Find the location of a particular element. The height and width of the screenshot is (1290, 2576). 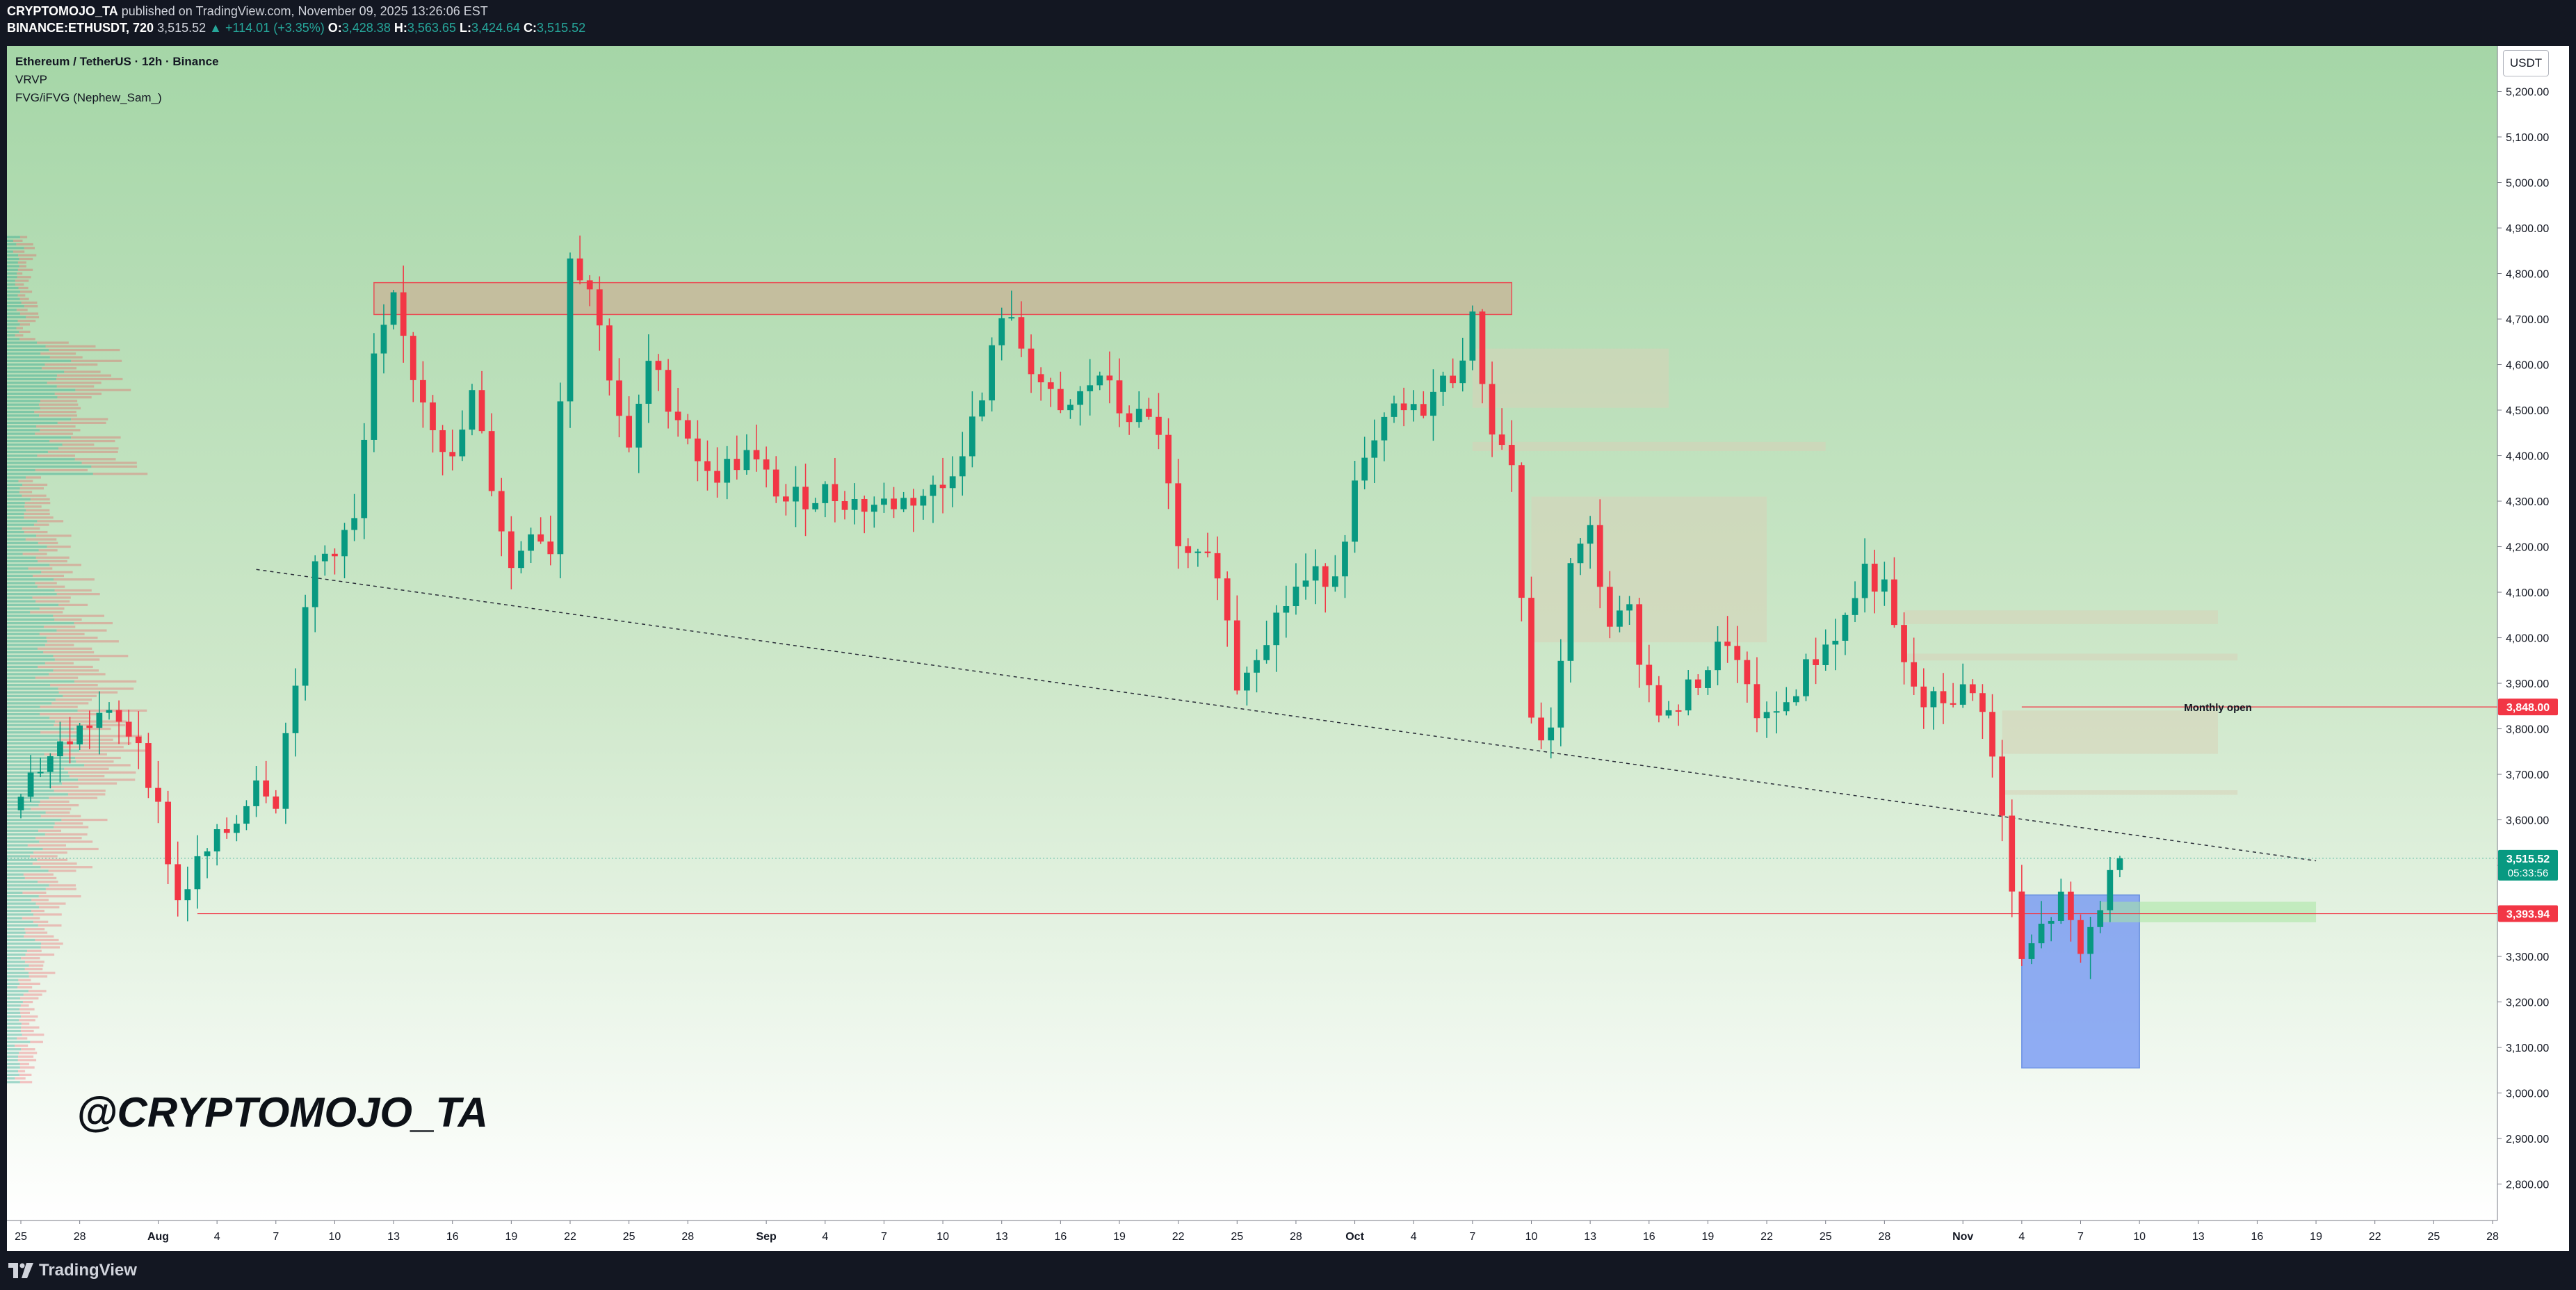

tradingview-logo: TradingView is located at coordinates (72, 1270).